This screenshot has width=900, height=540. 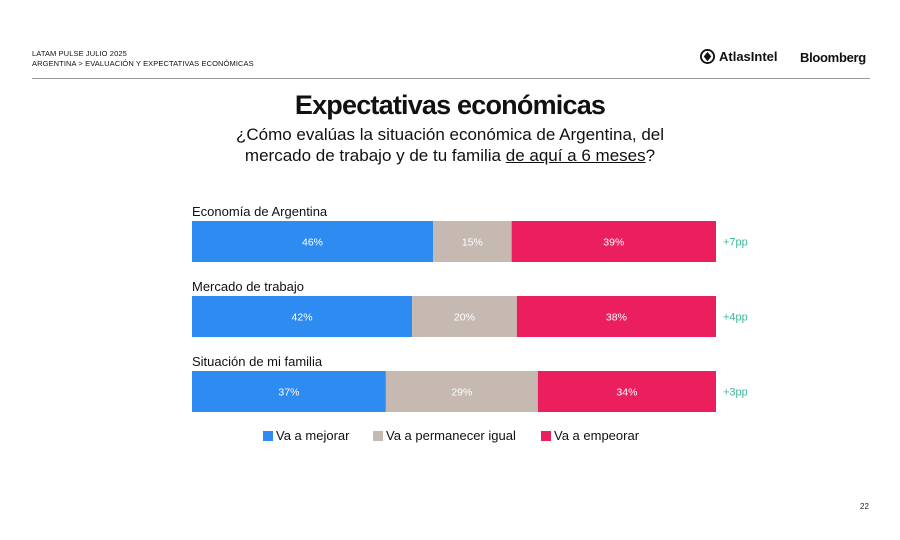 What do you see at coordinates (575, 155) in the screenshot?
I see `subtitle-time-horizon: de aquí a 6 meses` at bounding box center [575, 155].